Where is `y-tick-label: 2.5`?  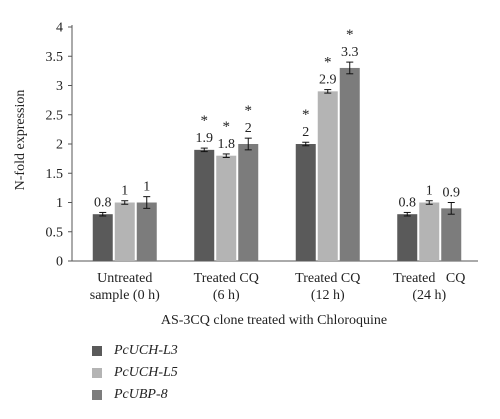 y-tick-label: 2.5 is located at coordinates (55, 115).